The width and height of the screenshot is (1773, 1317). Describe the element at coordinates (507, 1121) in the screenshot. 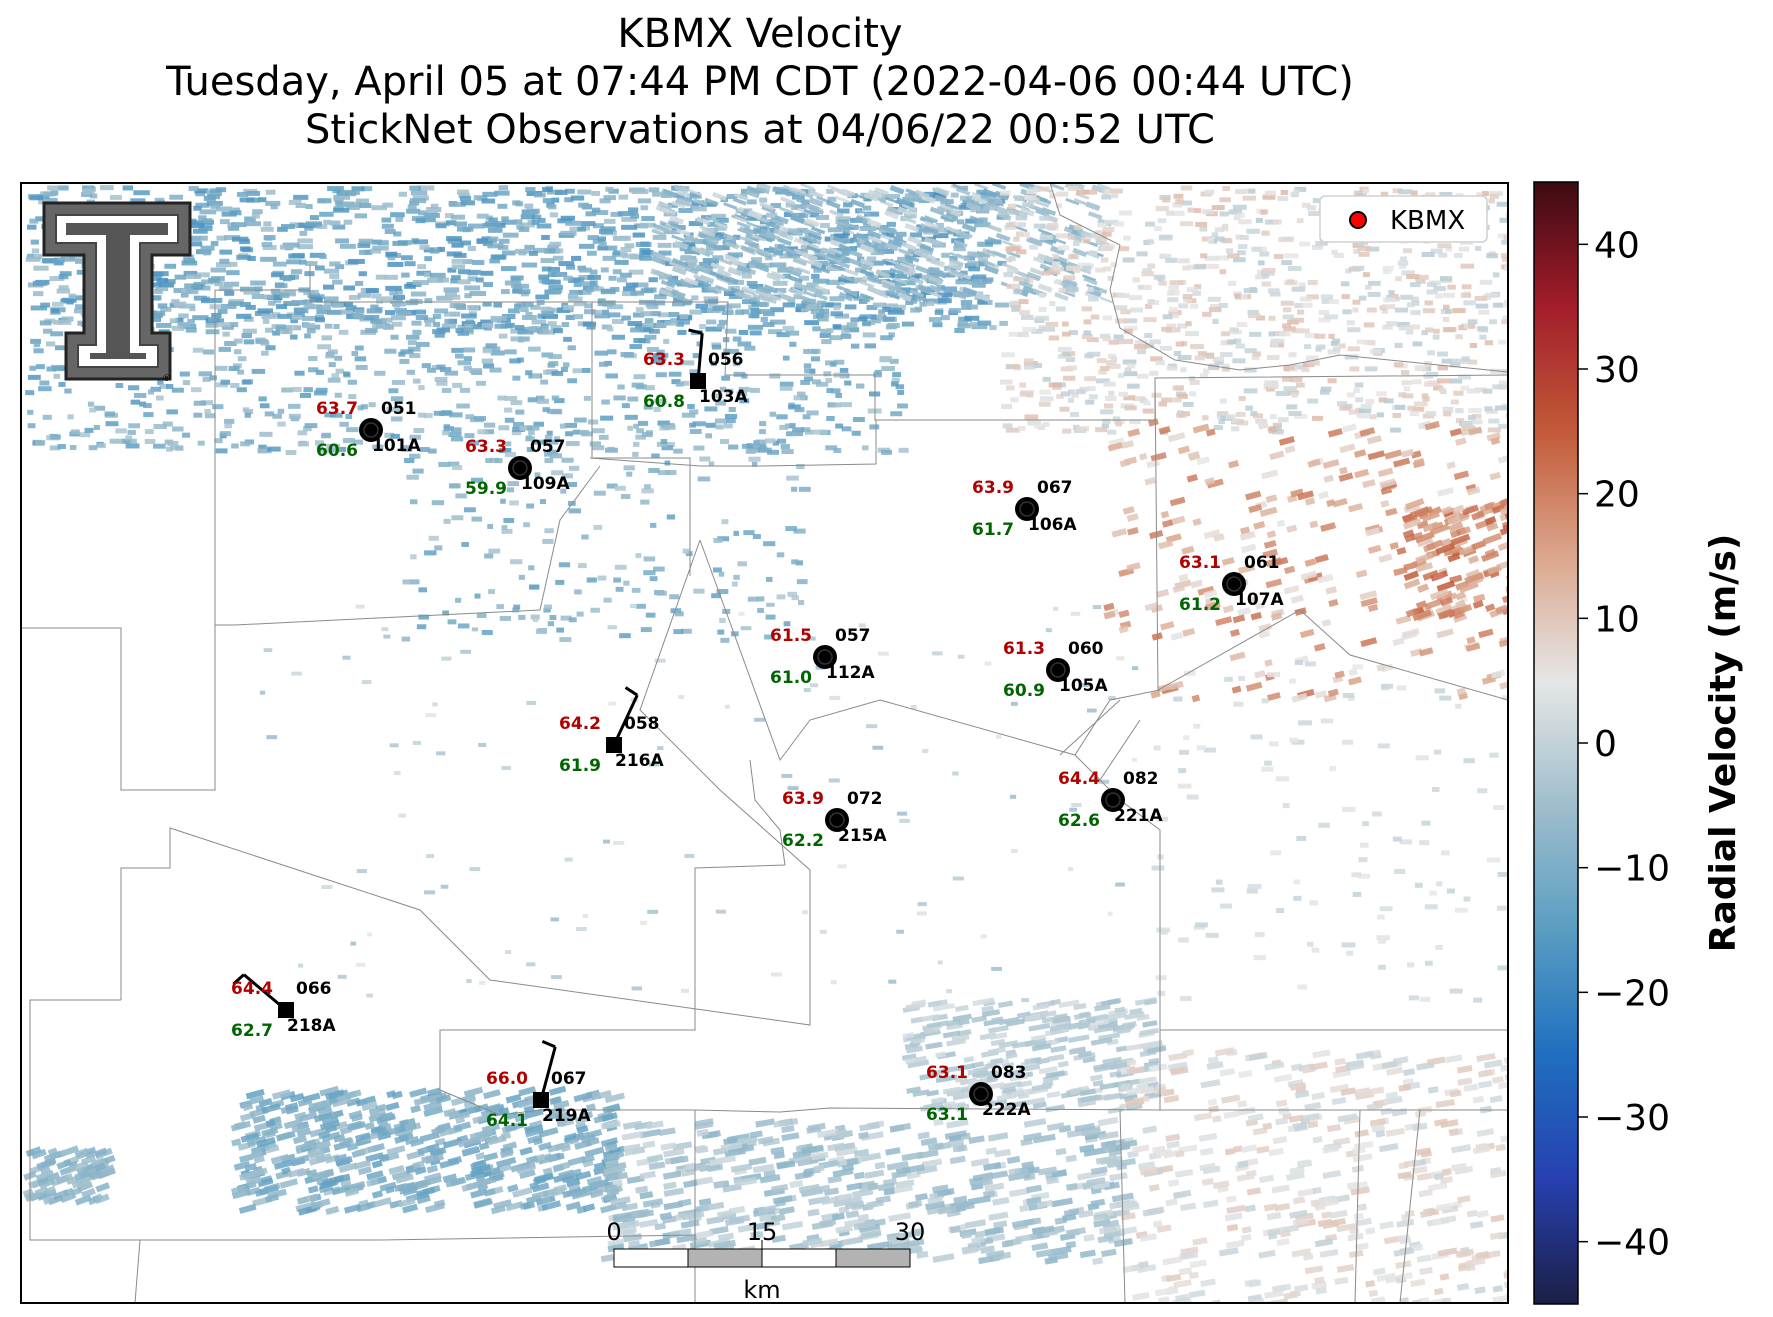

I see `station-dewpoint: 64.1` at that location.